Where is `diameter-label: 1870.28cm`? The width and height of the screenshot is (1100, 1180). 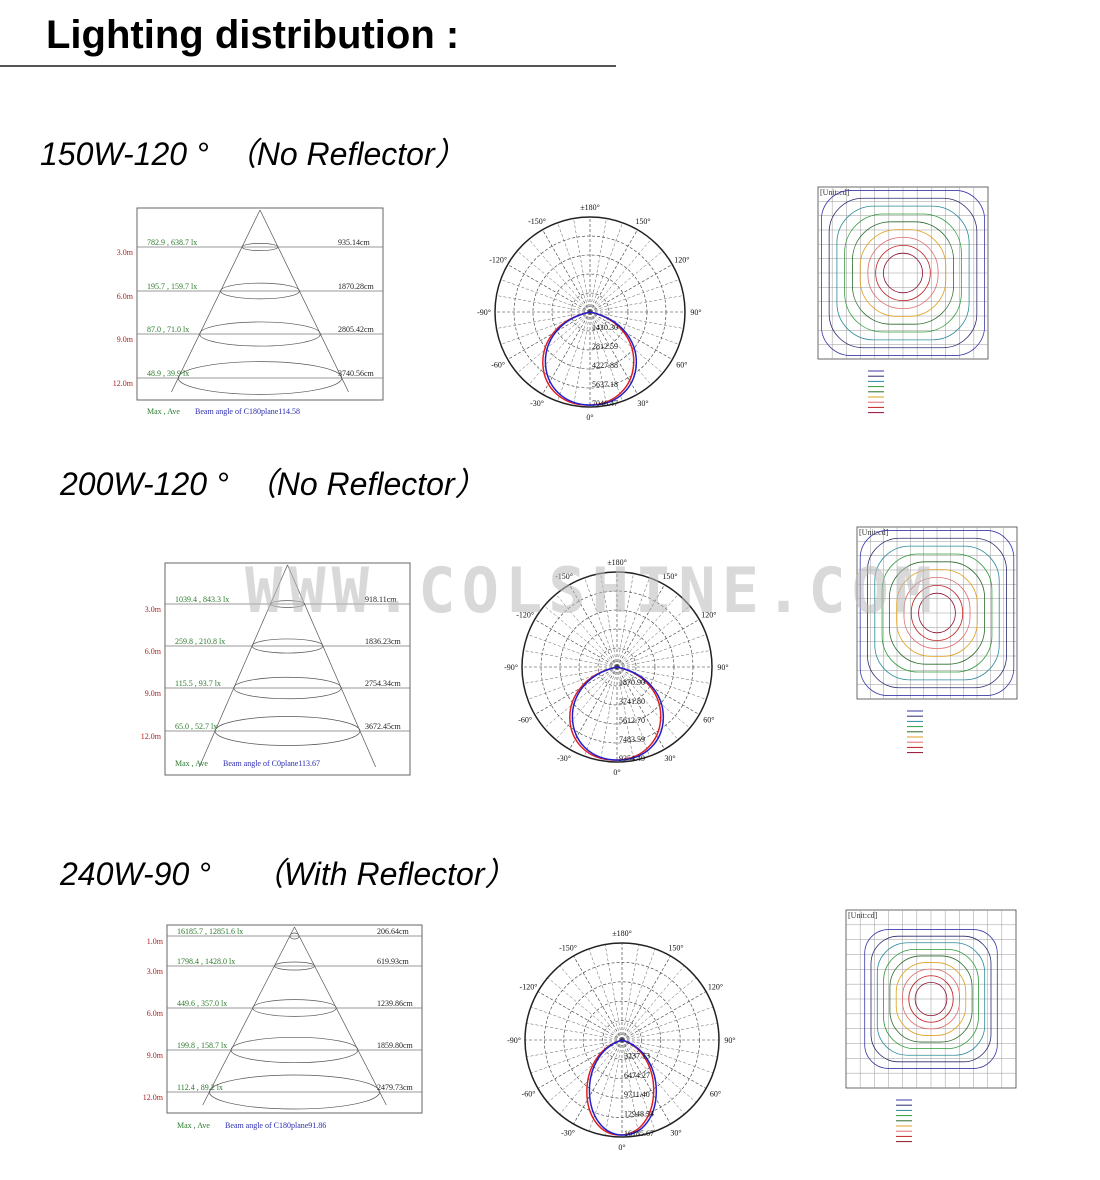
diameter-label: 1870.28cm is located at coordinates (356, 286).